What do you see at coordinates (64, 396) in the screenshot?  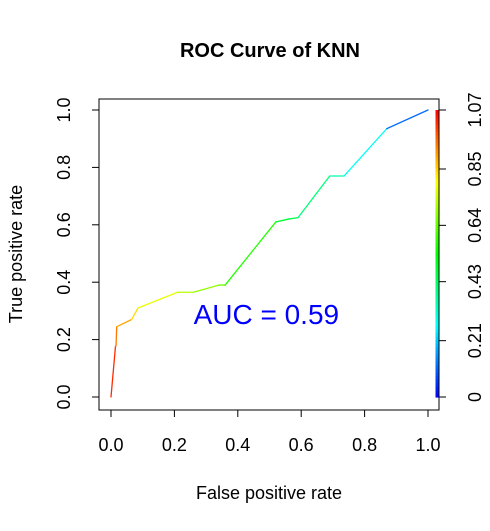 I see `y-tick-label: 0.0` at bounding box center [64, 396].